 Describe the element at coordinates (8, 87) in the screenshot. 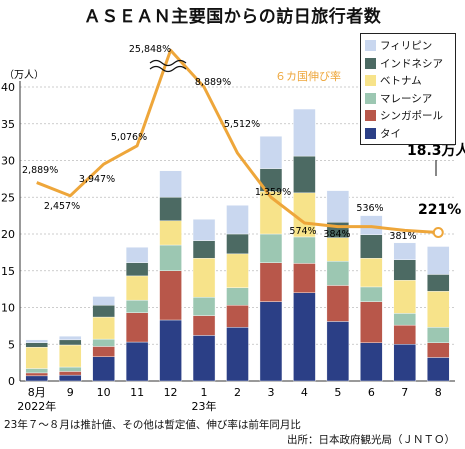

I see `y-tick-label: 40` at that location.